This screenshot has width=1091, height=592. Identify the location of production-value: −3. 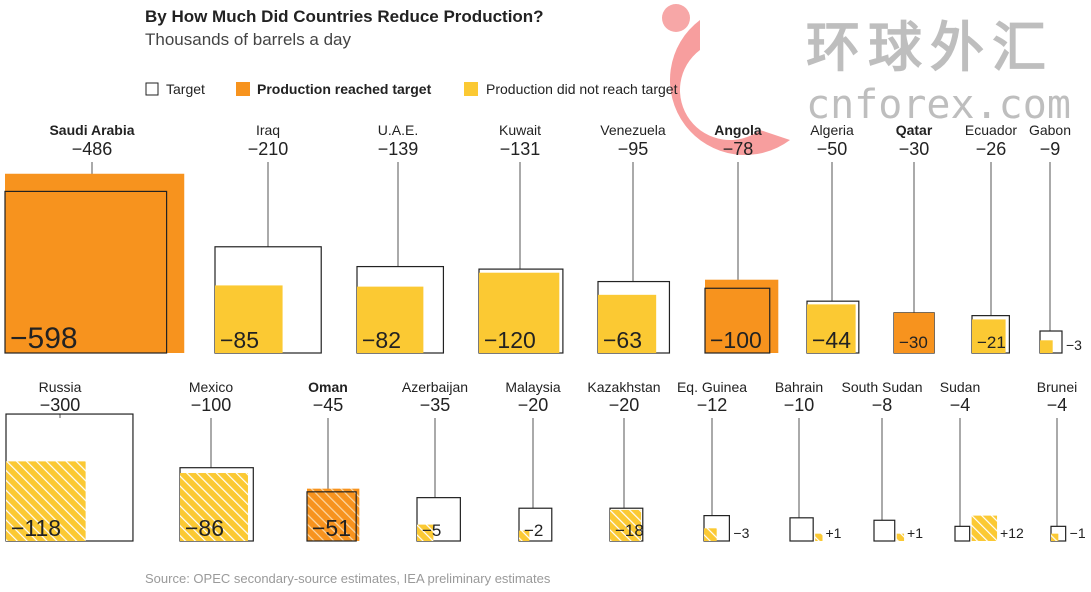
(741, 533).